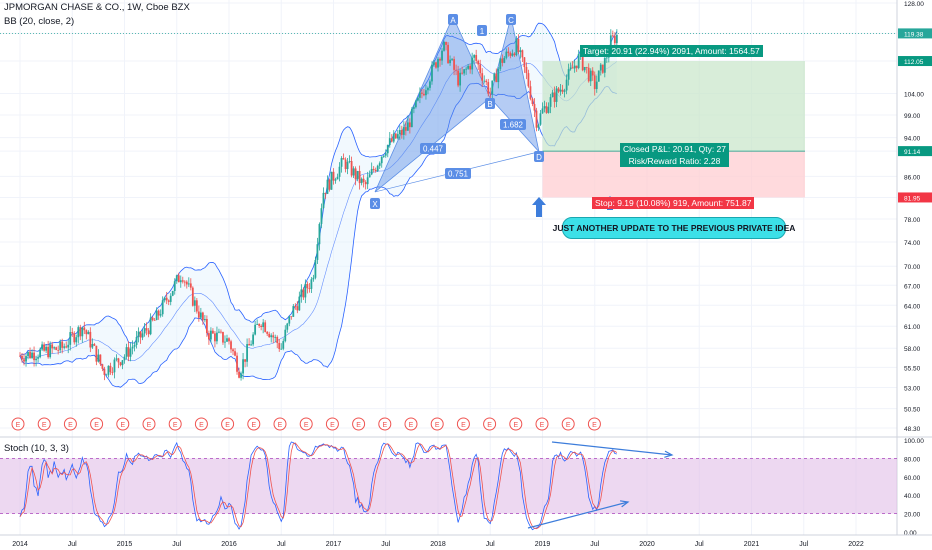  What do you see at coordinates (910, 533) in the screenshot?
I see `stoch-tick-label: 0.00` at bounding box center [910, 533].